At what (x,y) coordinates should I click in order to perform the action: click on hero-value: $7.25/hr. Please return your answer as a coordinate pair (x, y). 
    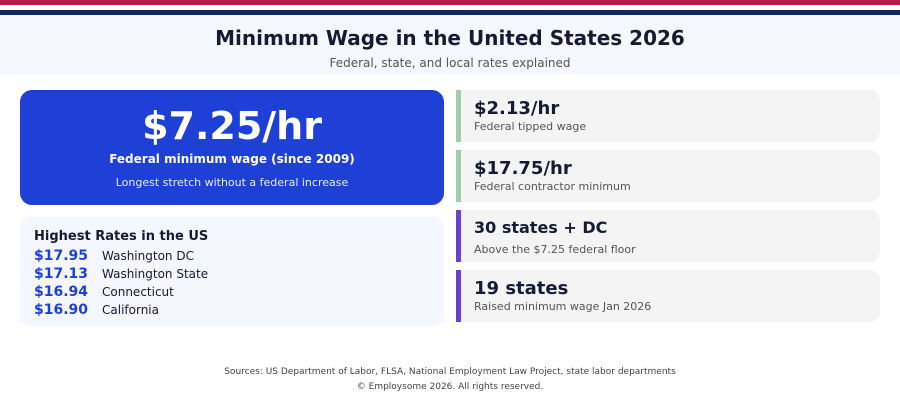
    Looking at the image, I should click on (232, 126).